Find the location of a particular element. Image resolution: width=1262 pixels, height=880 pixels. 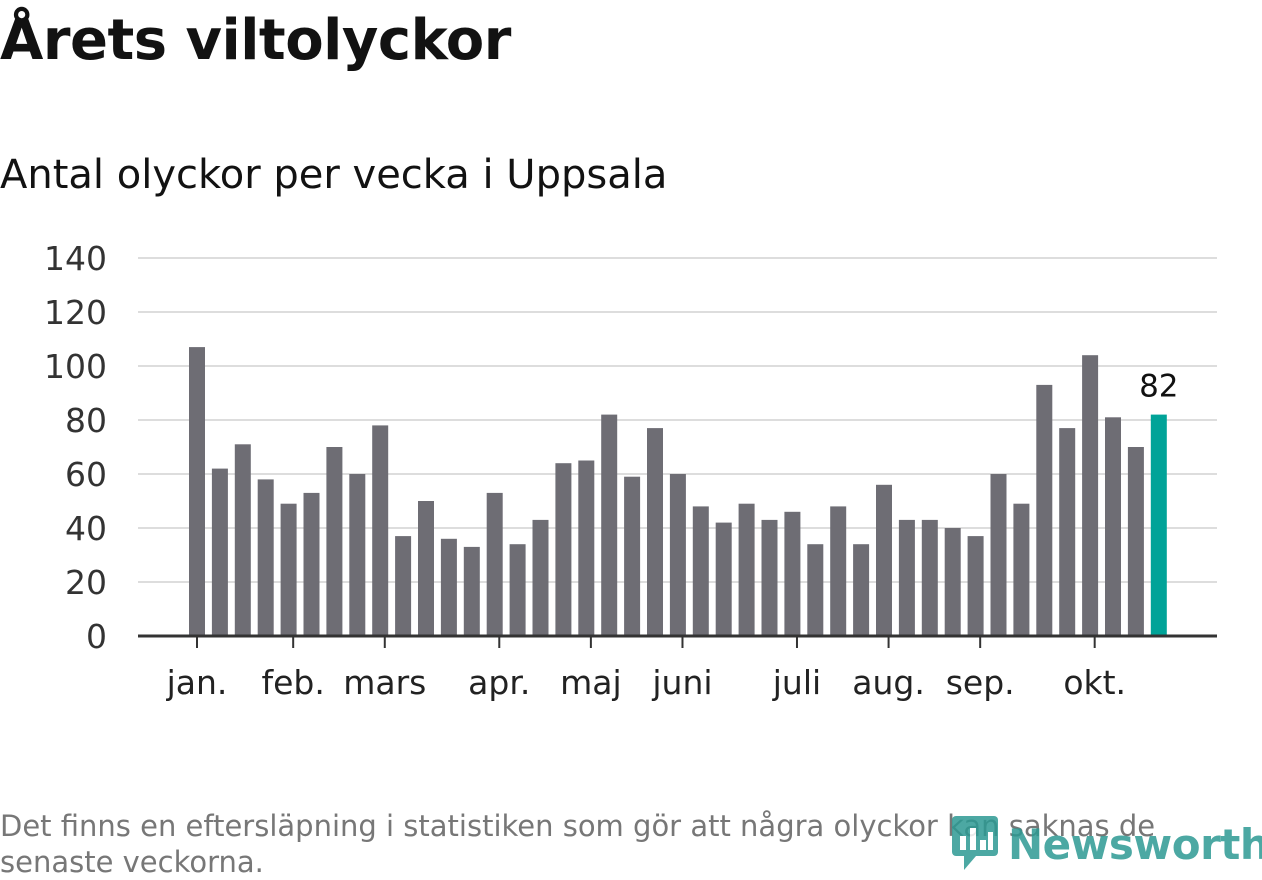

x-tick-label: jan. is located at coordinates (197, 682).